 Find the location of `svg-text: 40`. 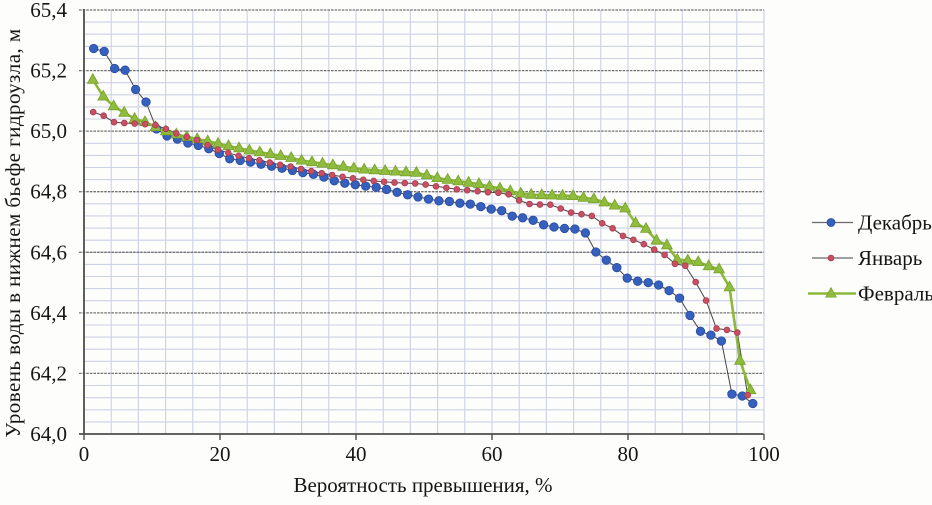

svg-text: 40 is located at coordinates (356, 454).